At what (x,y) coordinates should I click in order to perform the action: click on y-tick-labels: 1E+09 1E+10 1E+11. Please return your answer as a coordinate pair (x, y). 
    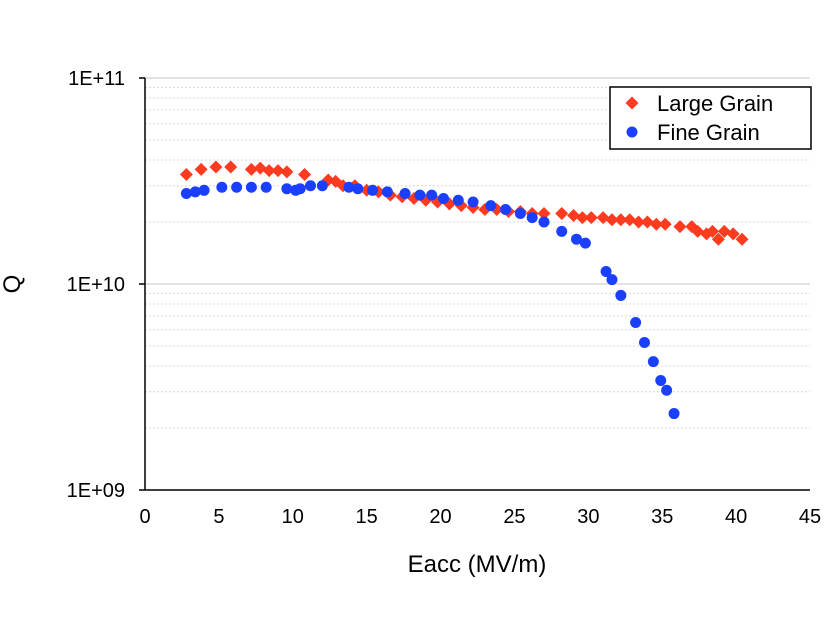
    Looking at the image, I should click on (96, 285).